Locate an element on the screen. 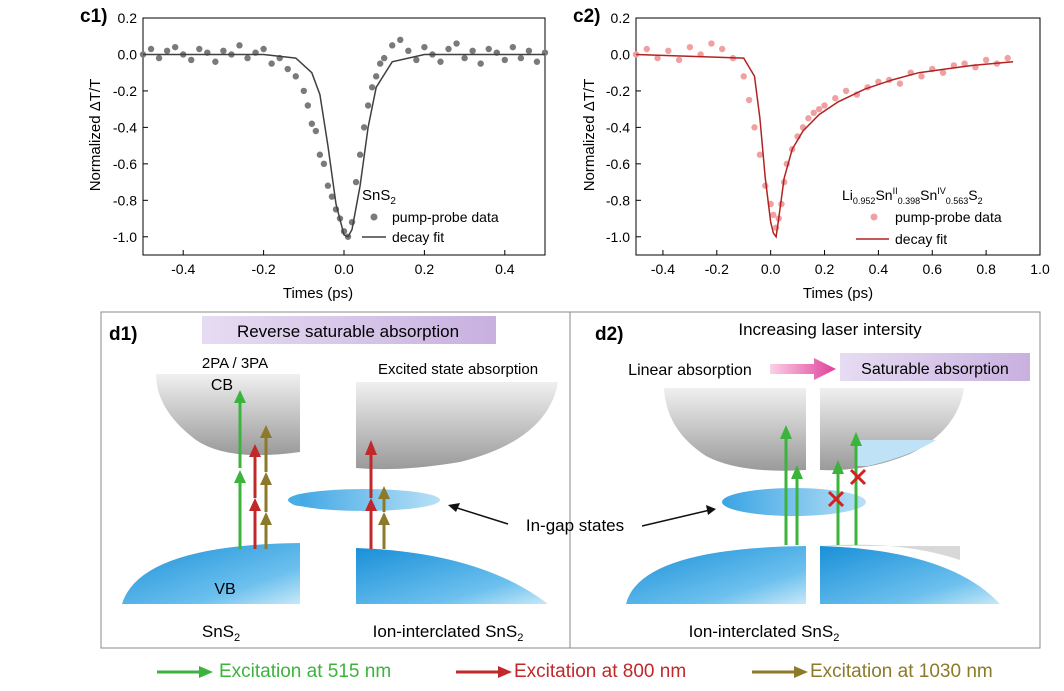 Image resolution: width=1064 pixels, height=691 pixels. legend-marker-data-c2 is located at coordinates (874, 217).